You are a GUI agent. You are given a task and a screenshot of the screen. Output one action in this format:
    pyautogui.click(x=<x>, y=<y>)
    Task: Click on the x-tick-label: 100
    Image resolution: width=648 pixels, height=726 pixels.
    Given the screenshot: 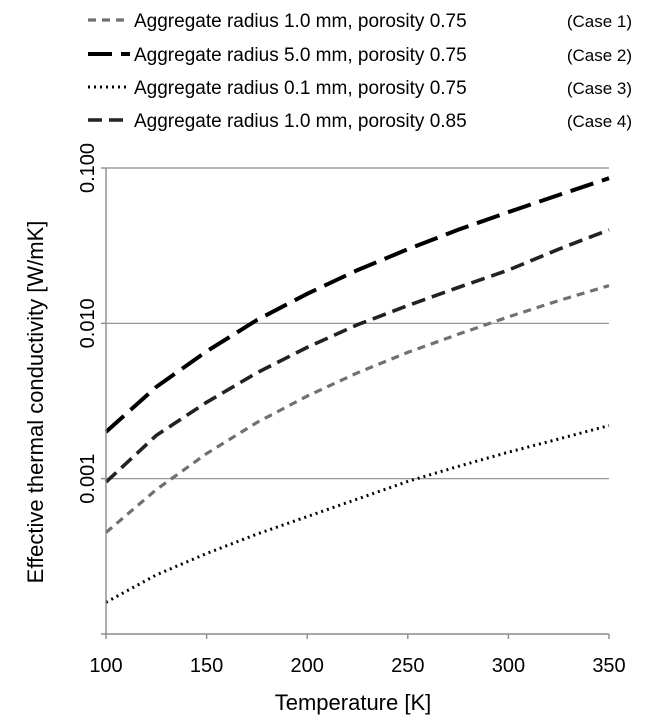 What is the action you would take?
    pyautogui.click(x=105, y=666)
    